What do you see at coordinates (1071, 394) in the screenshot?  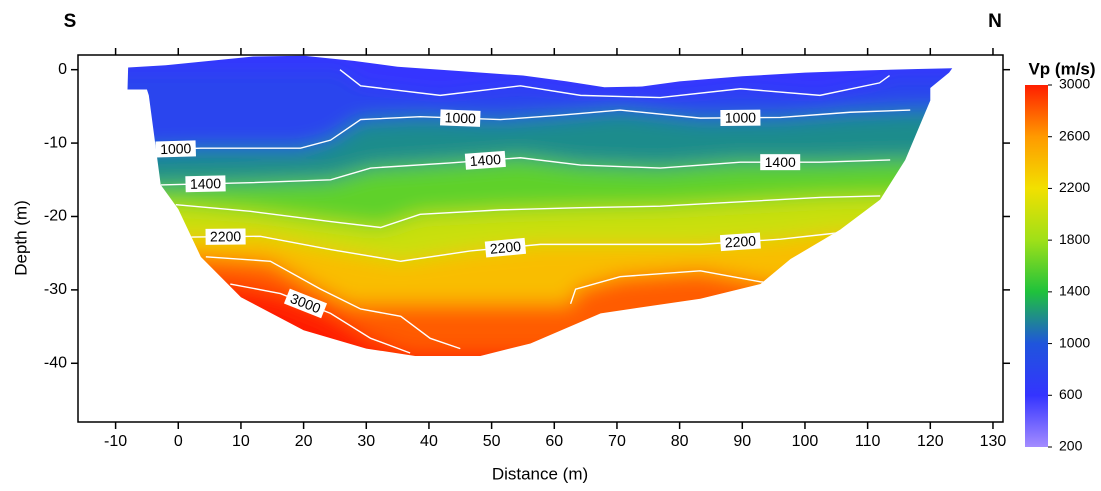 I see `colorbar-tick-label: 600` at bounding box center [1071, 394].